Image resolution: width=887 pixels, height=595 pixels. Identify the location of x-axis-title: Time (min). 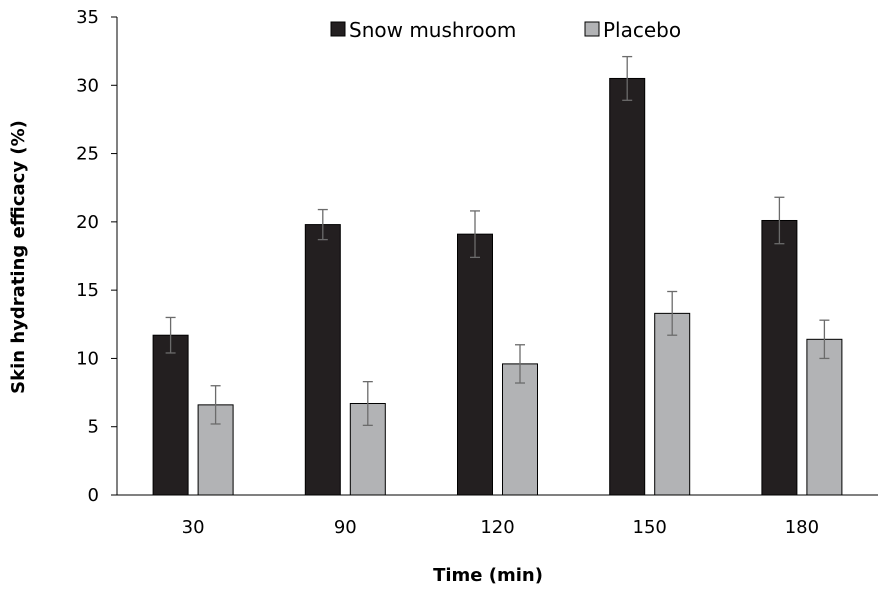
(488, 575).